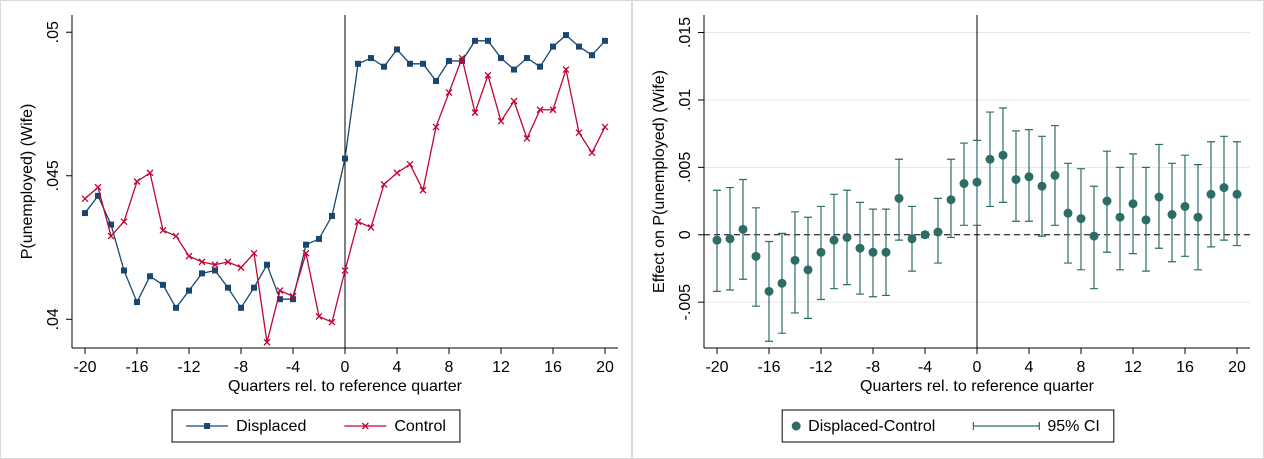  Describe the element at coordinates (420, 426) in the screenshot. I see `legend-label: Control` at that location.